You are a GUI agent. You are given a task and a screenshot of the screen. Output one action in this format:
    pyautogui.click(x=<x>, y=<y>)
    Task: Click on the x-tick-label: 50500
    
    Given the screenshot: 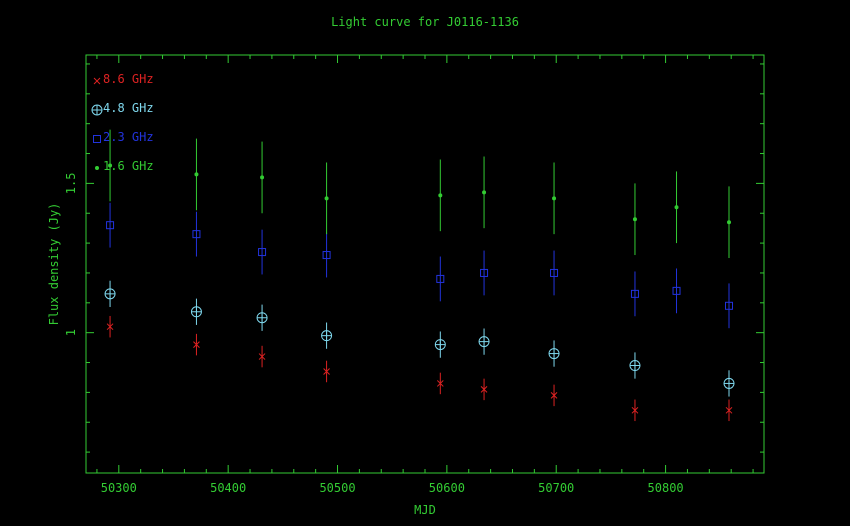 What is the action you would take?
    pyautogui.click(x=337, y=488)
    